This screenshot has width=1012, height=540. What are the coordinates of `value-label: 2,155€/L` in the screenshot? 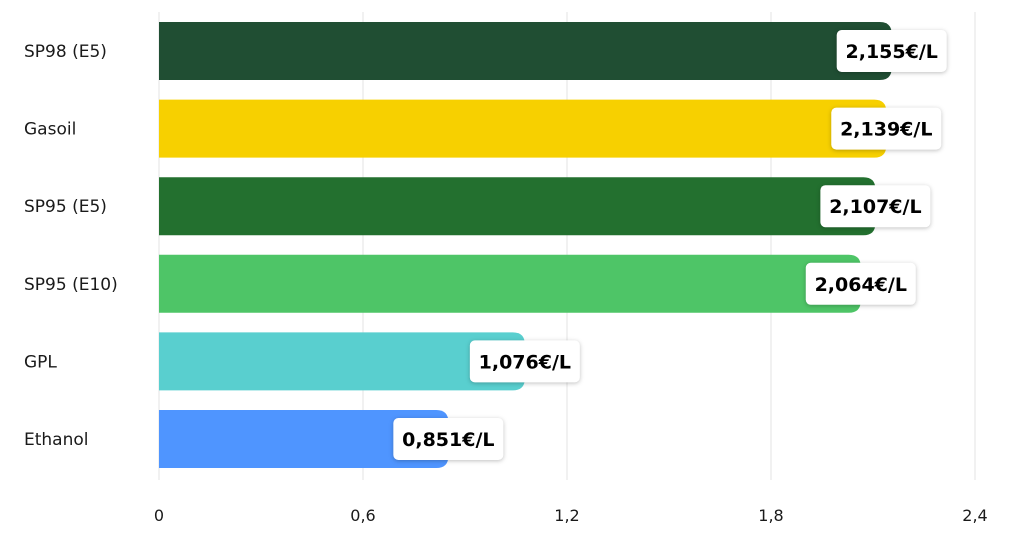 It's located at (891, 51).